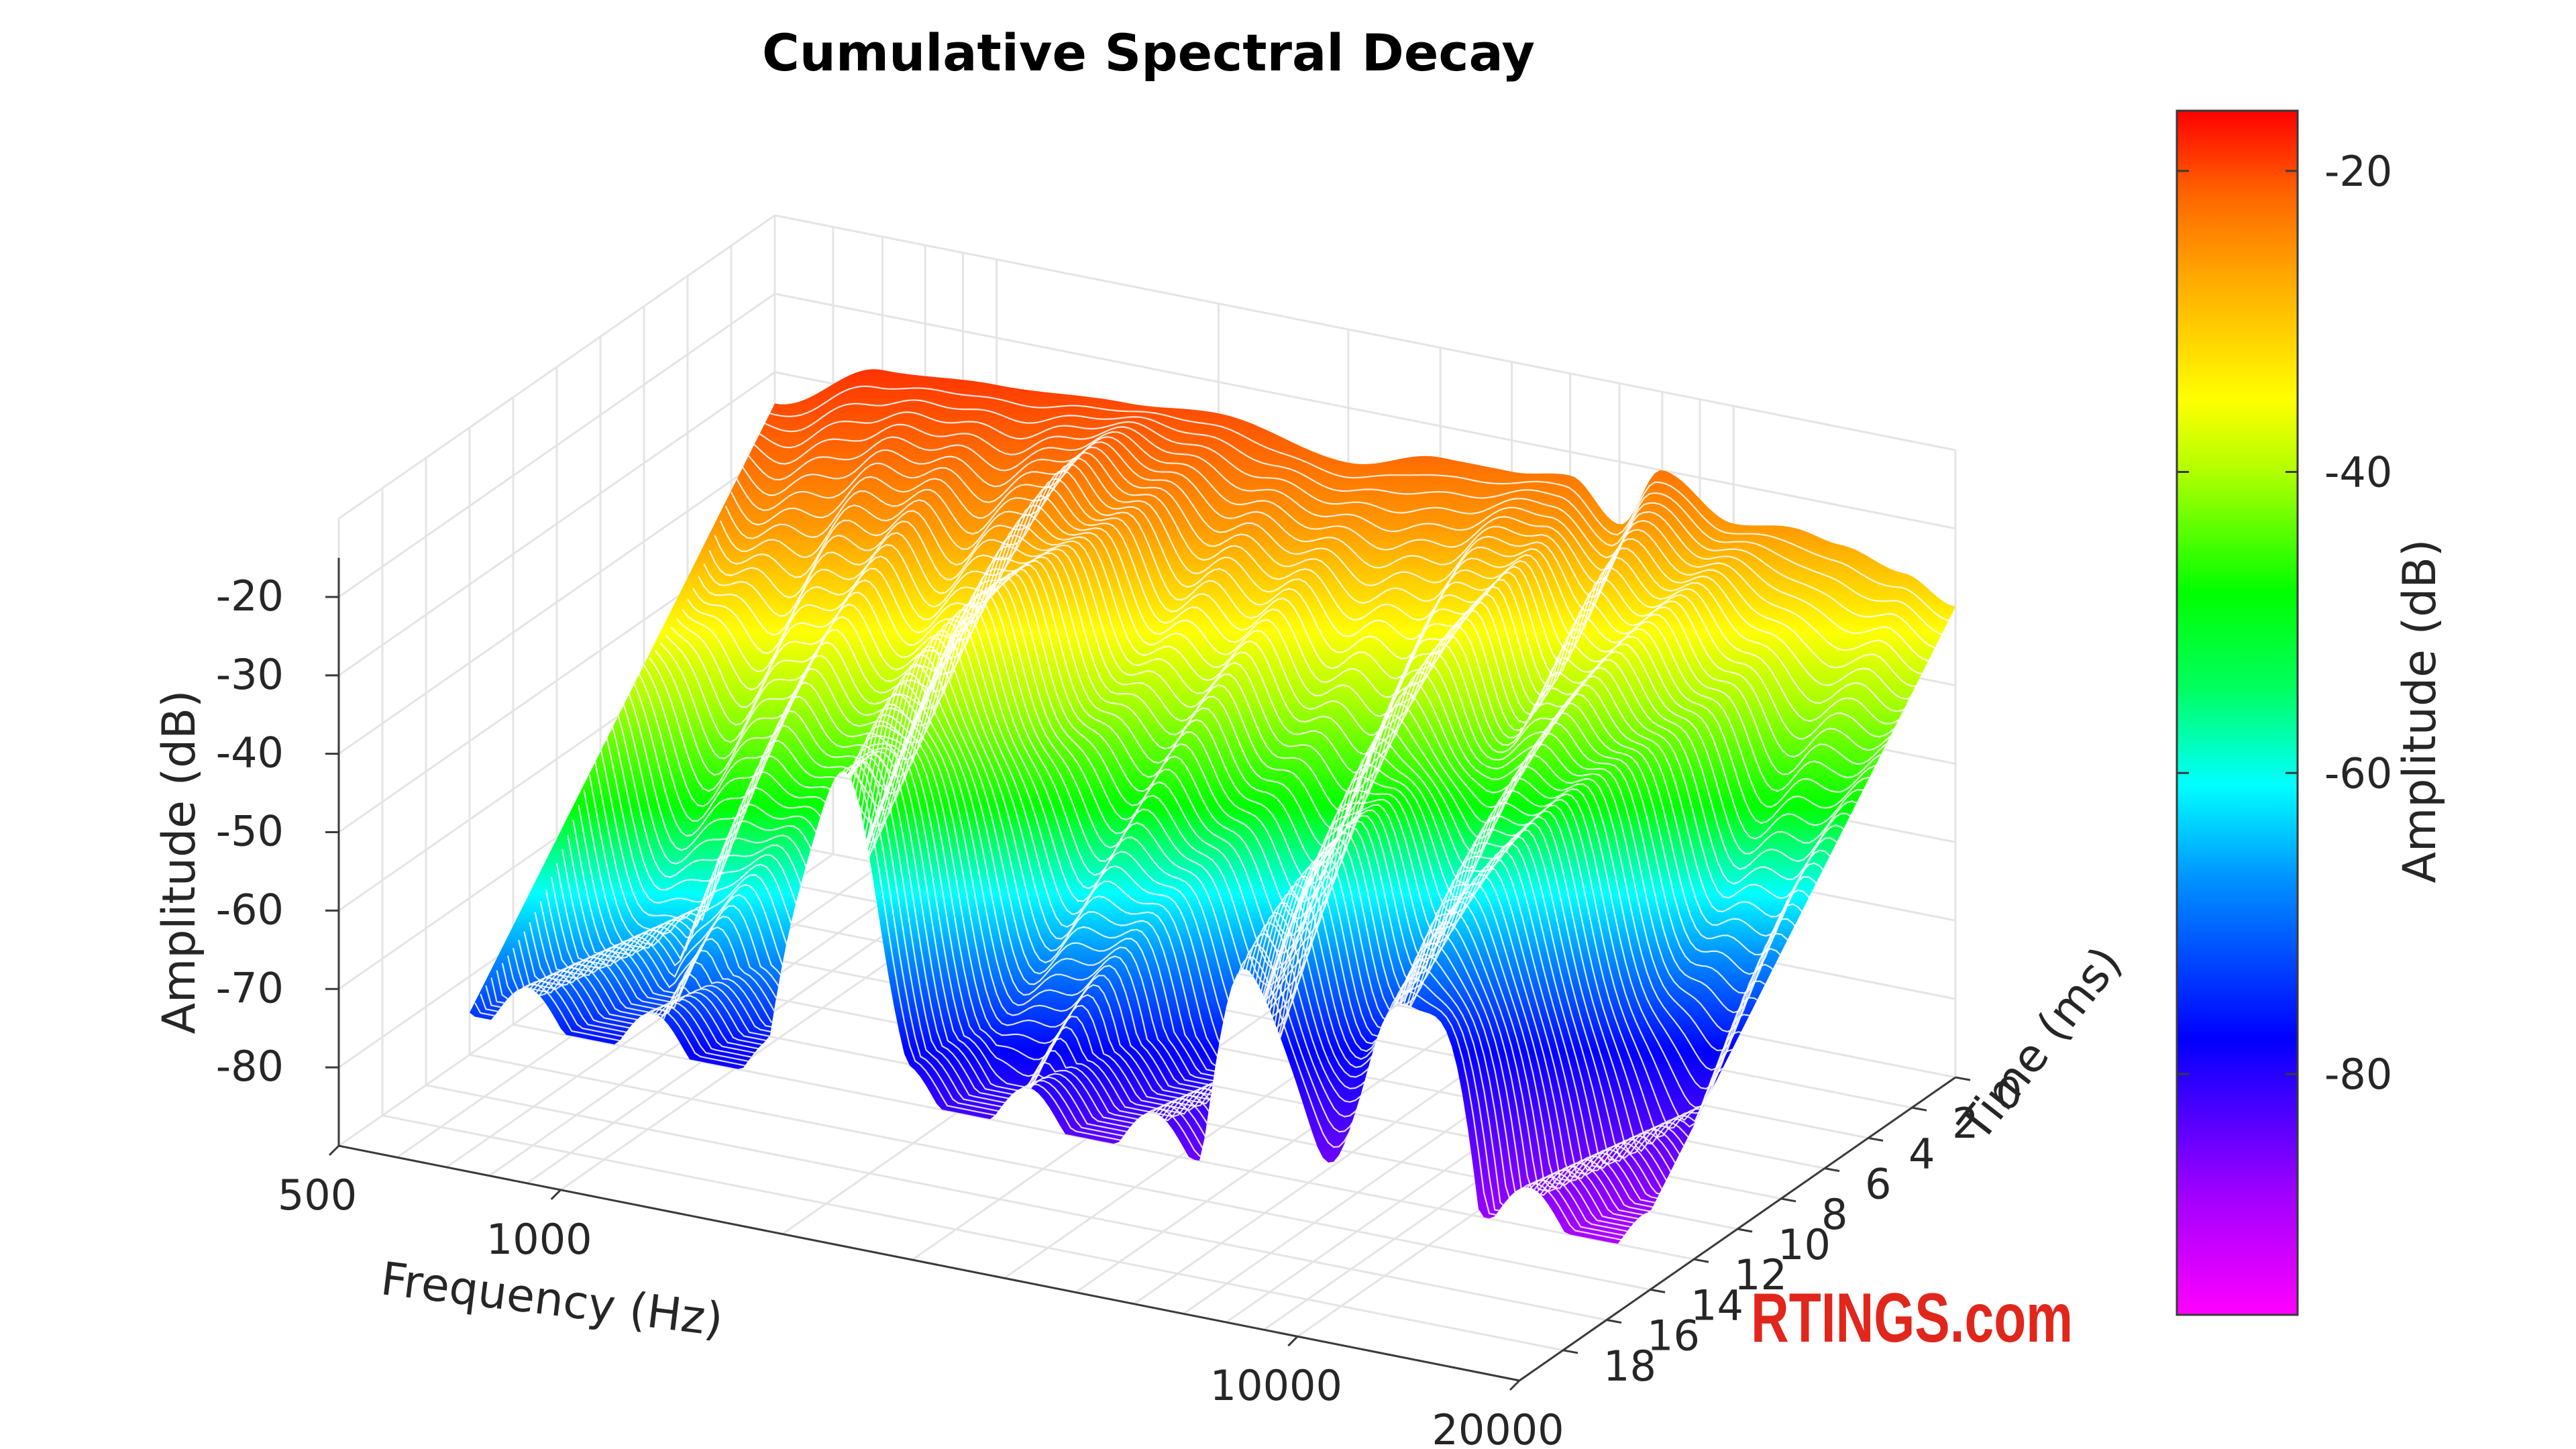  What do you see at coordinates (1716, 1305) in the screenshot?
I see `time-tick-label: 14` at bounding box center [1716, 1305].